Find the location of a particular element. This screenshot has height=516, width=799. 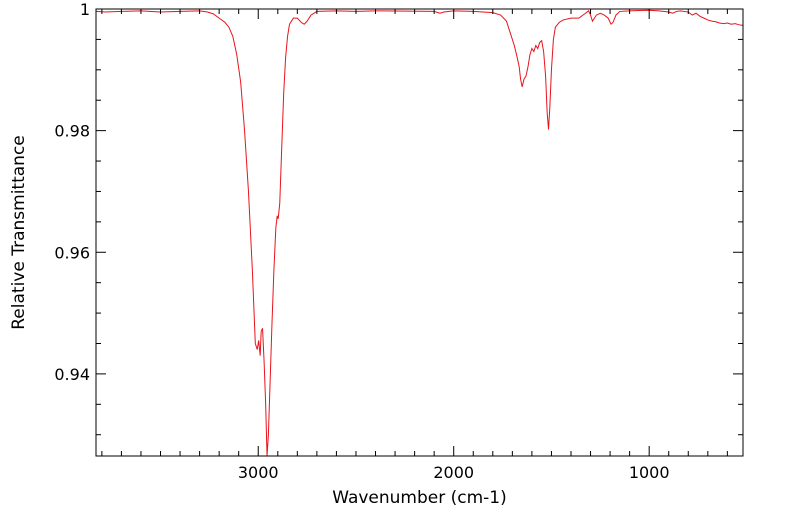

x-tick-label: 2000 is located at coordinates (453, 472).